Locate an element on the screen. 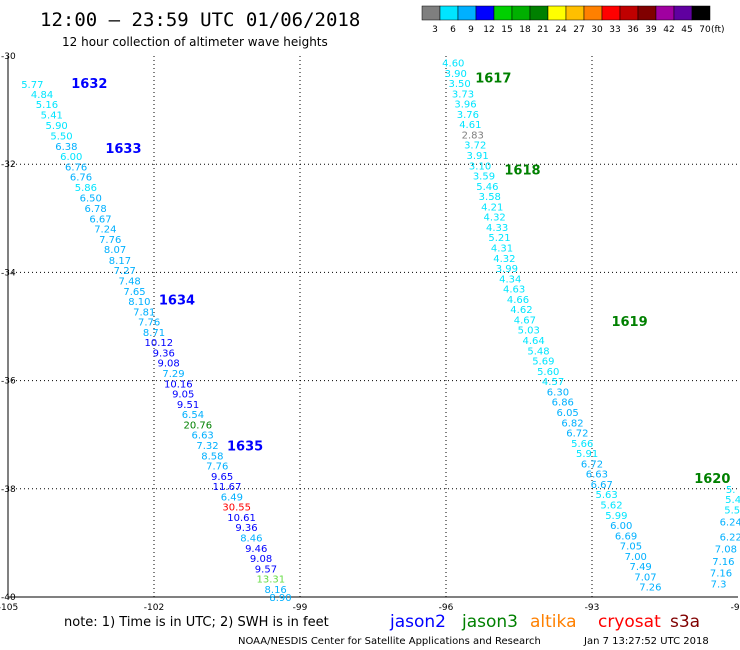  wave-height-label: 5.77 is located at coordinates (32, 85).